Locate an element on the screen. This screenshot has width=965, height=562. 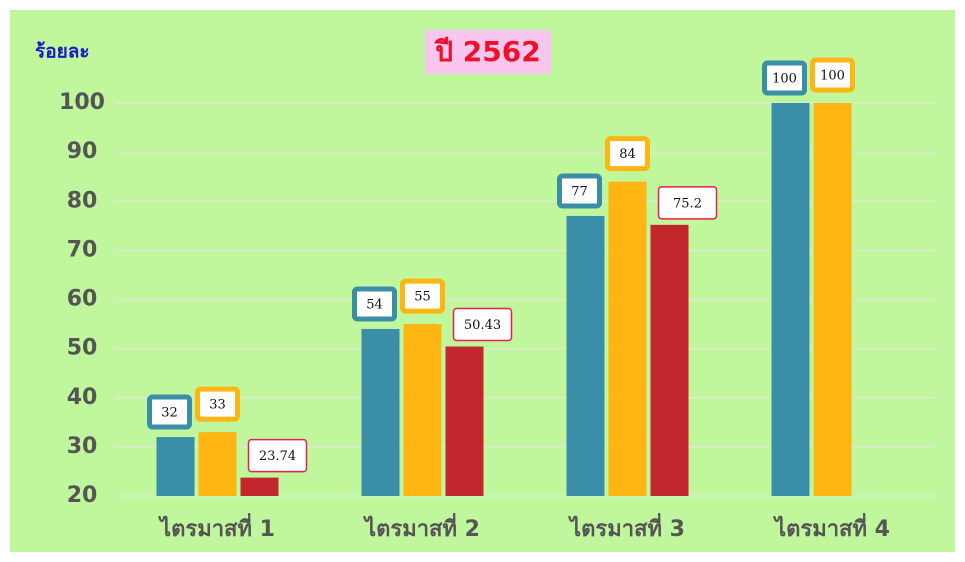
y-tick-label: 40 is located at coordinates (82, 397).